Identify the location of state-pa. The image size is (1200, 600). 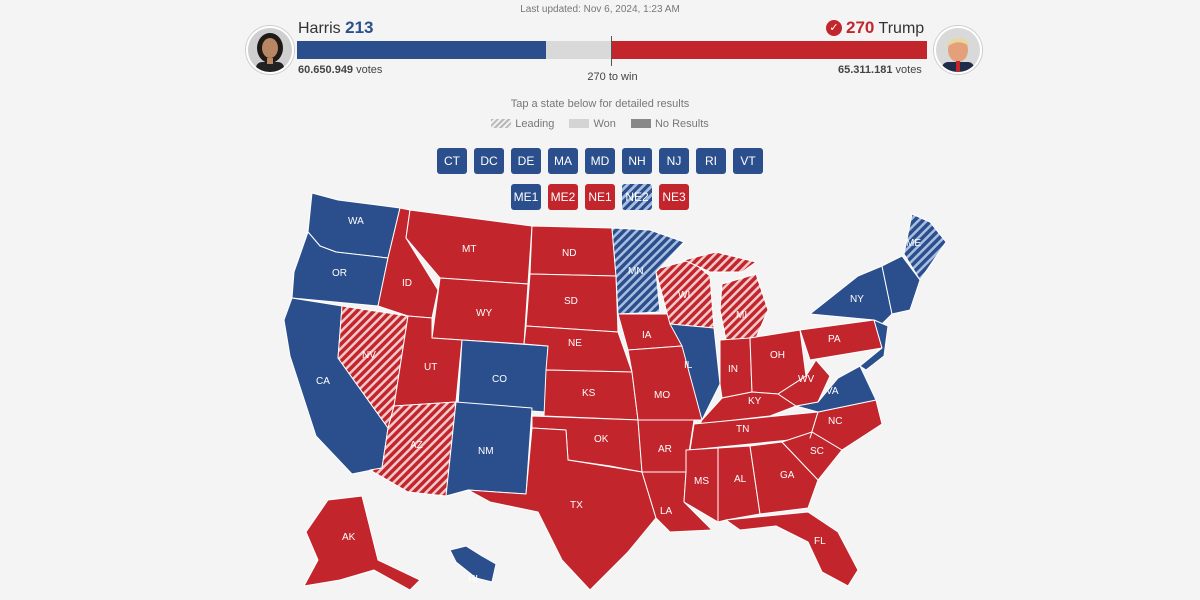
(841, 340).